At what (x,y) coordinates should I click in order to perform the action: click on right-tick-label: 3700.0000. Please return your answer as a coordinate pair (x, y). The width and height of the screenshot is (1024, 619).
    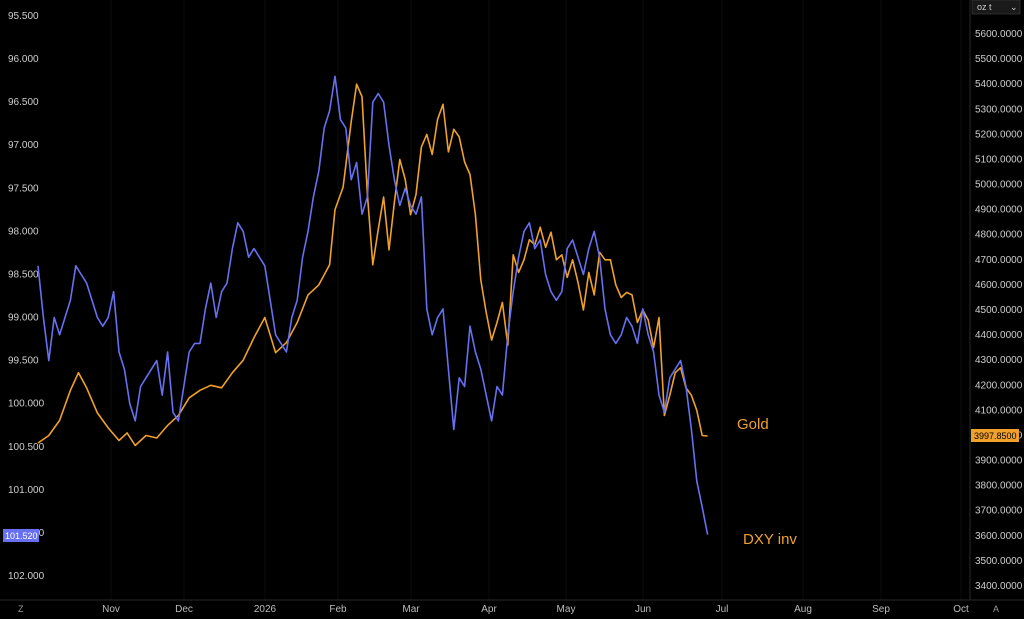
    Looking at the image, I should click on (999, 511).